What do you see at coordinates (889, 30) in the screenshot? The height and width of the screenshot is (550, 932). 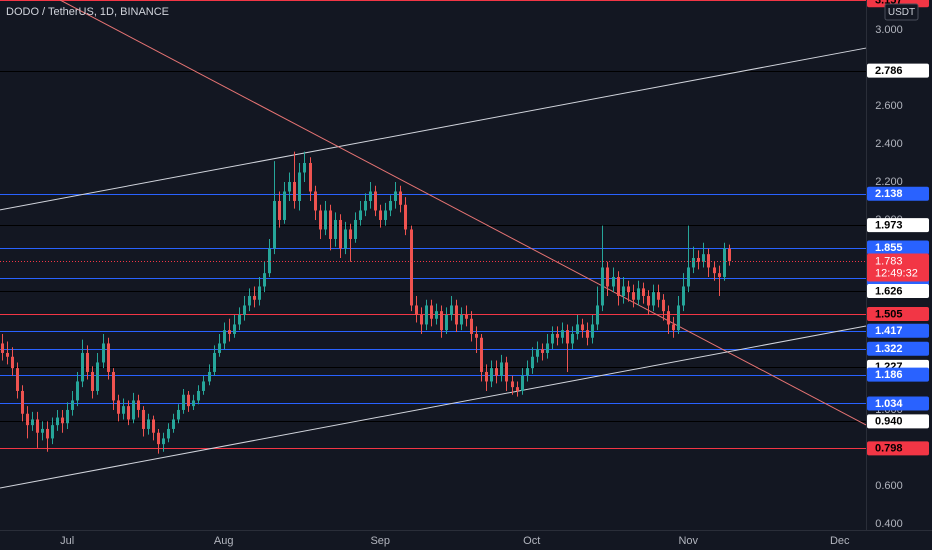 I see `y-tick-label: 3.000` at bounding box center [889, 30].